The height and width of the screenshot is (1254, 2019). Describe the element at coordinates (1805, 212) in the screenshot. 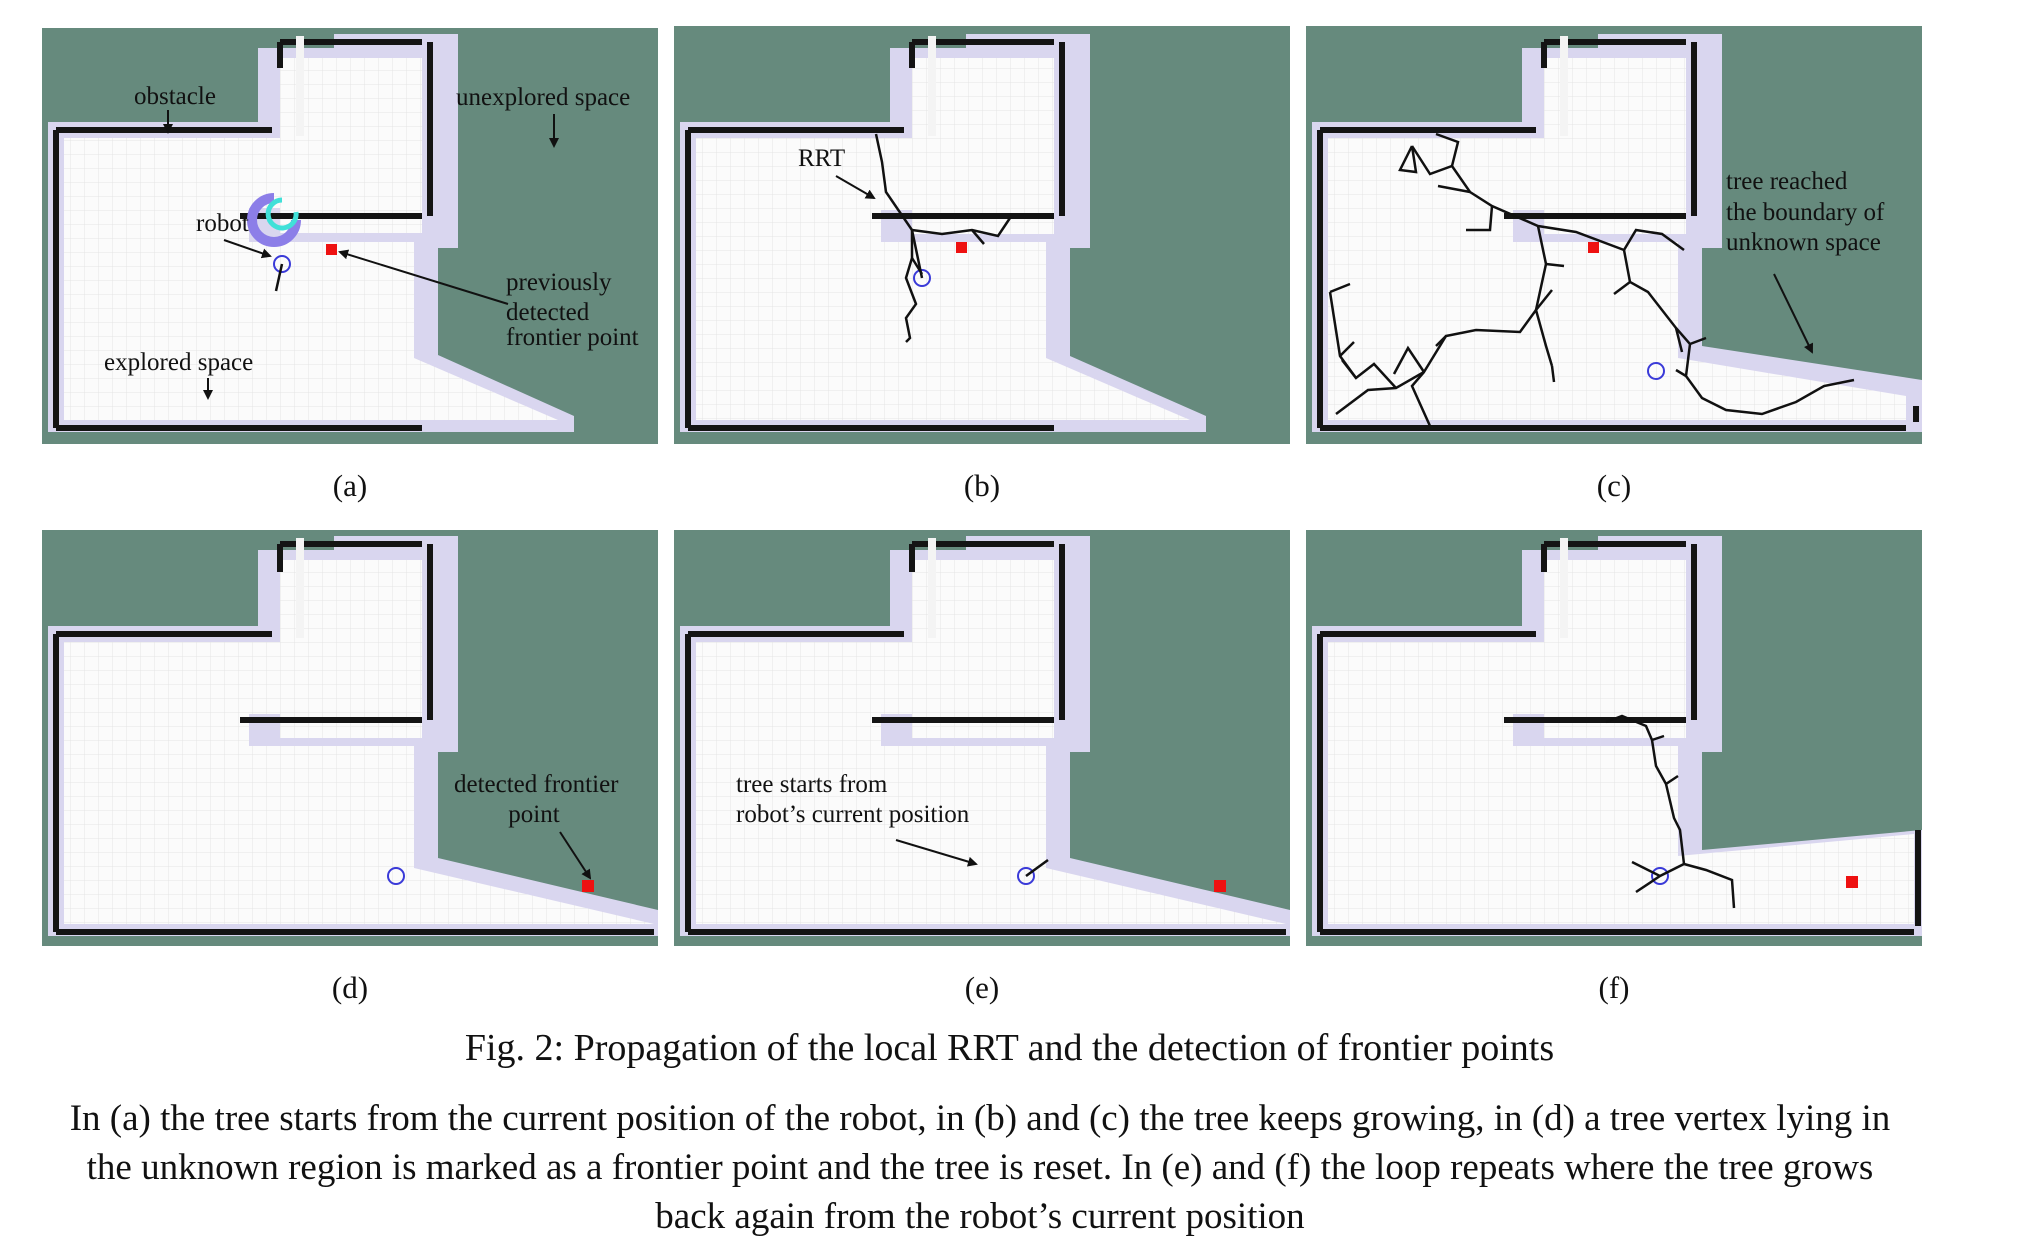

I see `annotation-boundary-of: the boundary of` at that location.